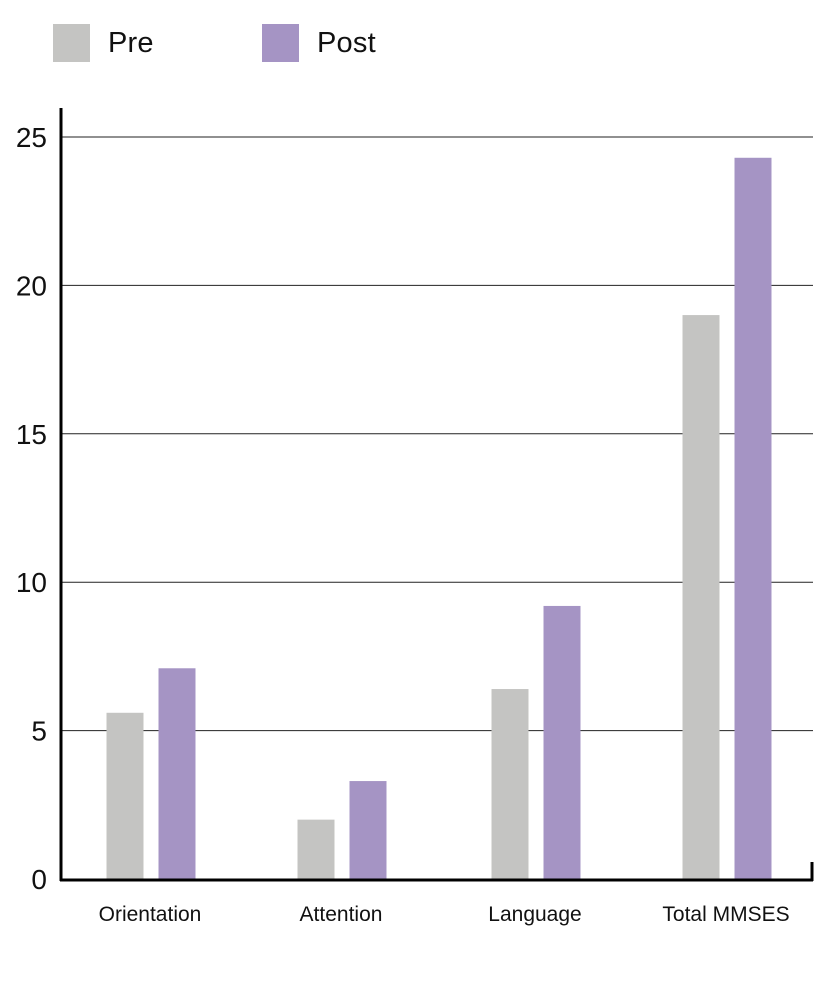  What do you see at coordinates (131, 42) in the screenshot?
I see `legend-label-pre: Pre` at bounding box center [131, 42].